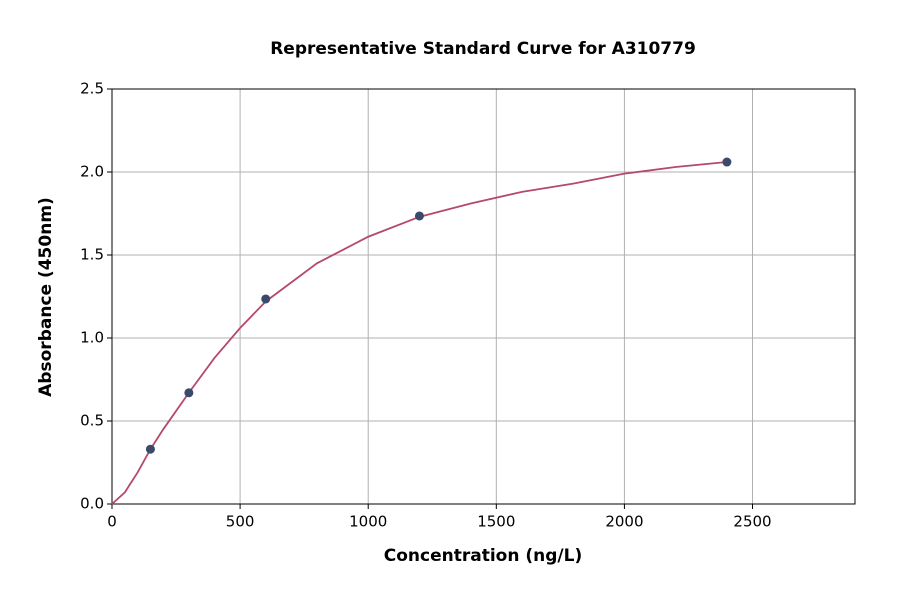 The image size is (900, 594). I want to click on x-tick-label: 1000, so click(368, 522).